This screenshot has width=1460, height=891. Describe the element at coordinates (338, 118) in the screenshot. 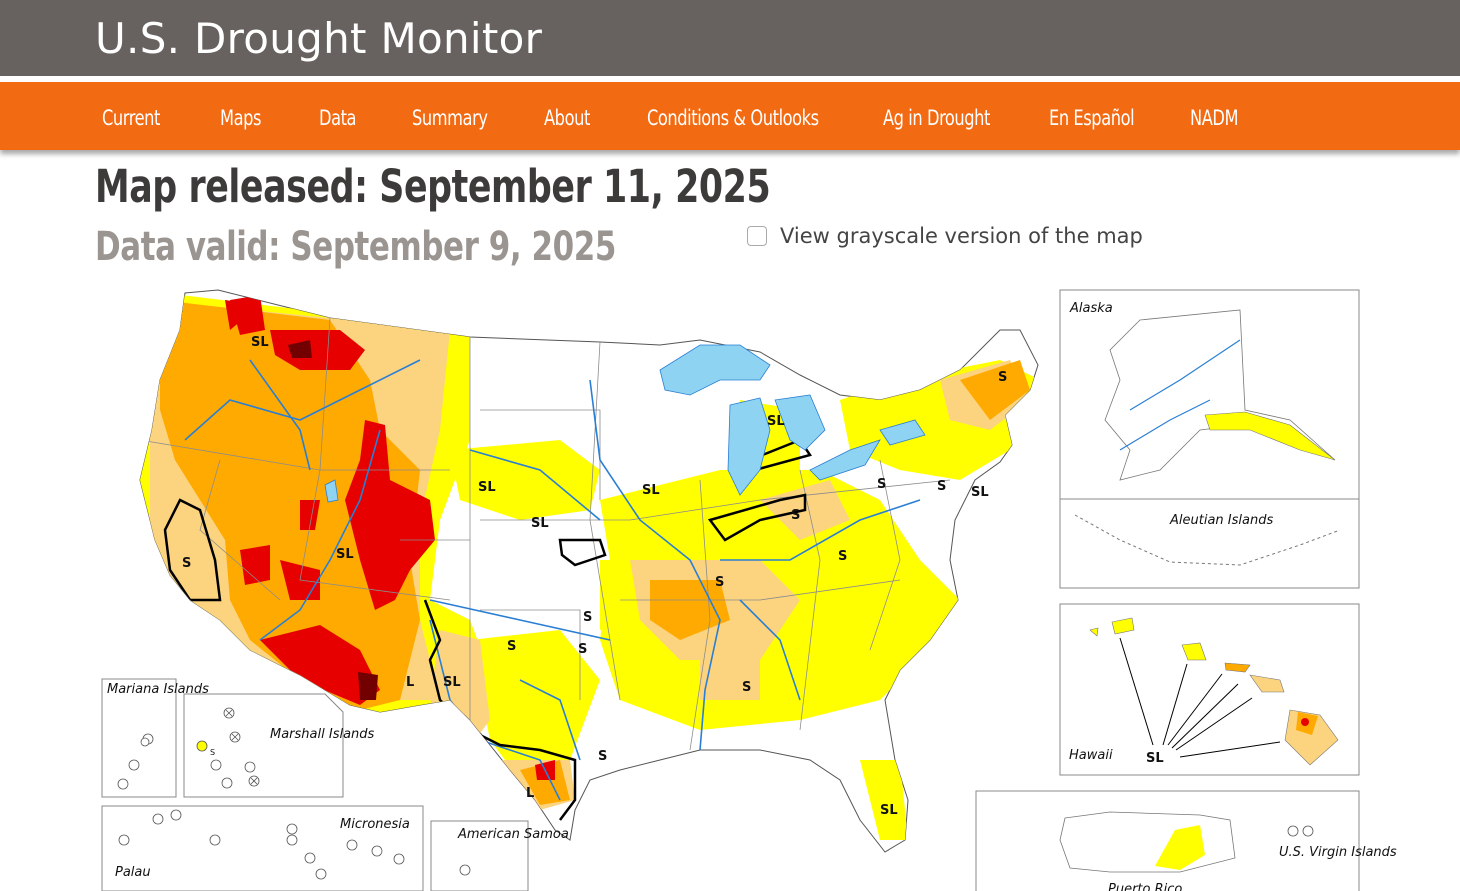

I see `nav-data: Data` at that location.